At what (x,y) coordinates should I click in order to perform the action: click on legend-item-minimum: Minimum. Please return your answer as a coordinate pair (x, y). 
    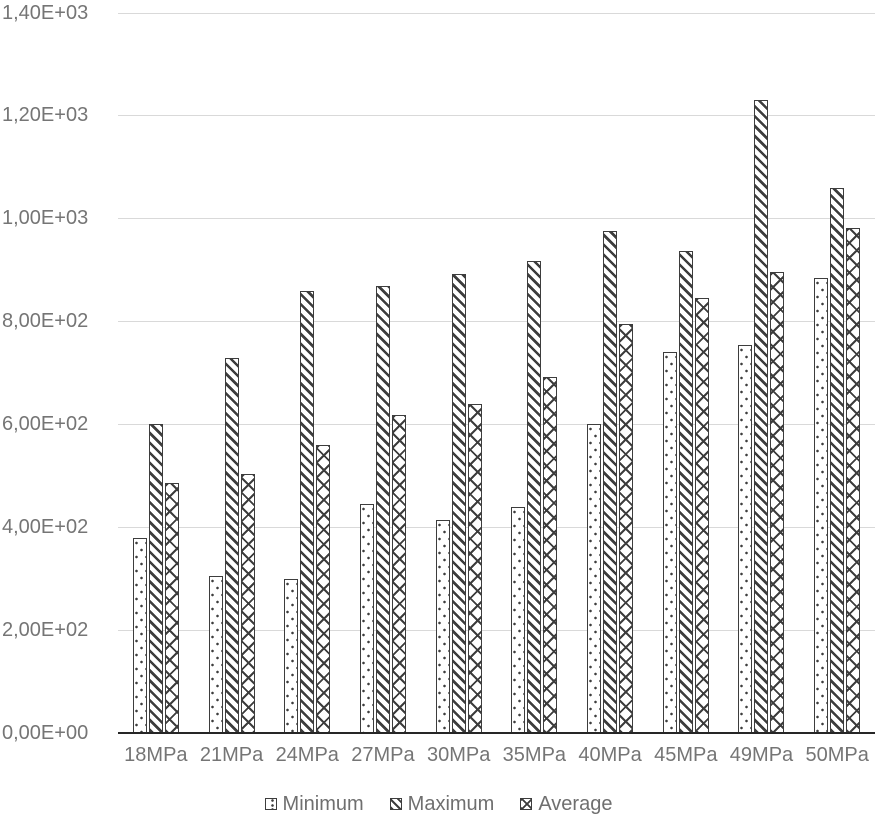
    Looking at the image, I should click on (314, 804).